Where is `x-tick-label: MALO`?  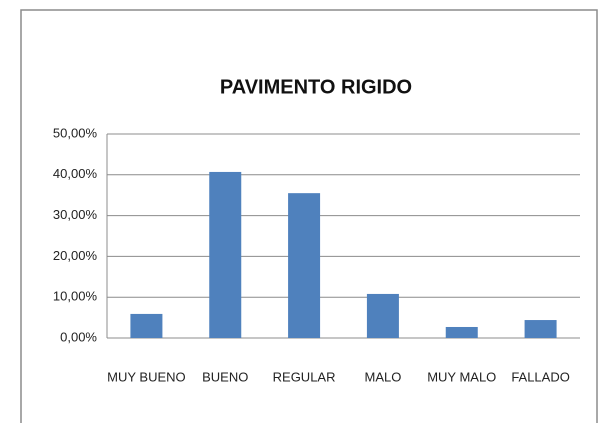
x-tick-label: MALO is located at coordinates (382, 376).